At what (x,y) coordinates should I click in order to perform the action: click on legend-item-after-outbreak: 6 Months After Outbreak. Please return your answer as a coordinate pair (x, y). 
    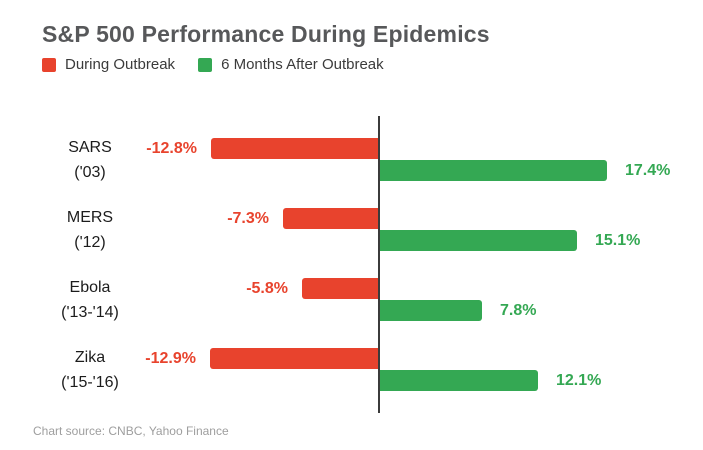
    Looking at the image, I should click on (291, 64).